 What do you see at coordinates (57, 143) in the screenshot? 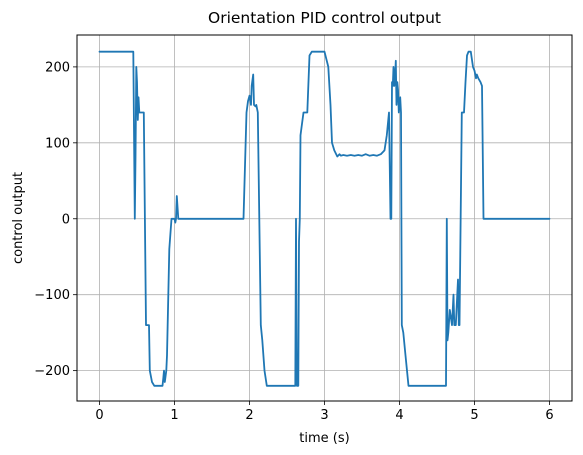
I see `y-tick-label: 100` at bounding box center [57, 143].